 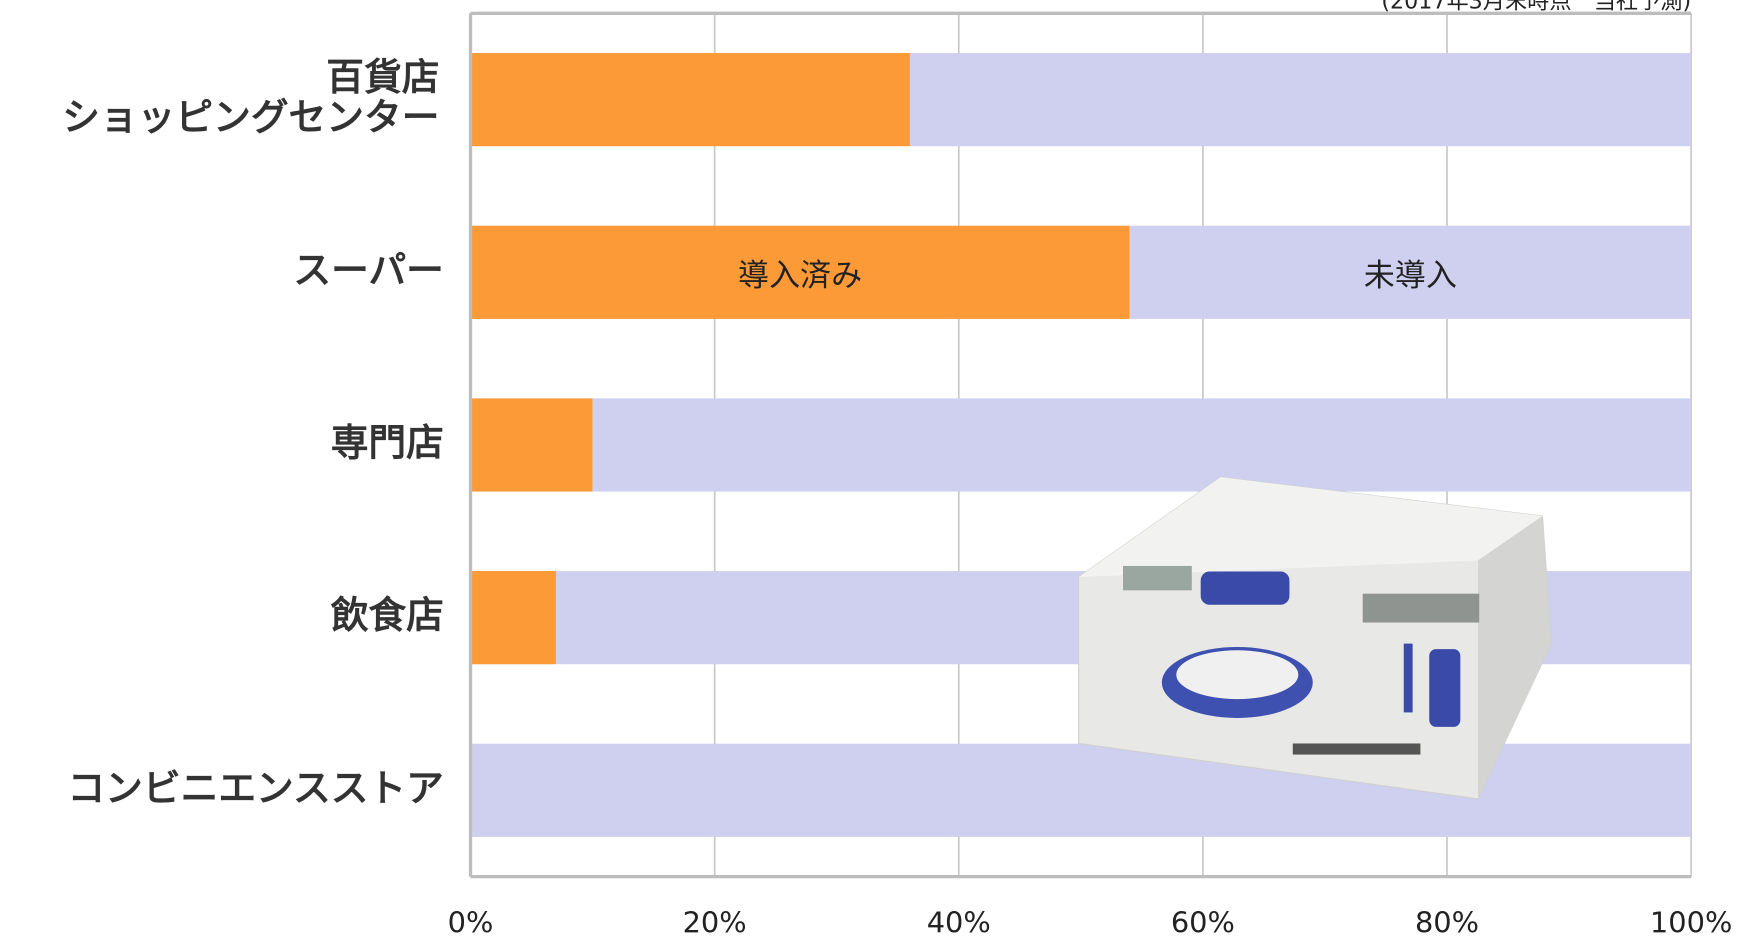 What do you see at coordinates (387, 442) in the screenshot?
I see `y-tick-label: 専門店` at bounding box center [387, 442].